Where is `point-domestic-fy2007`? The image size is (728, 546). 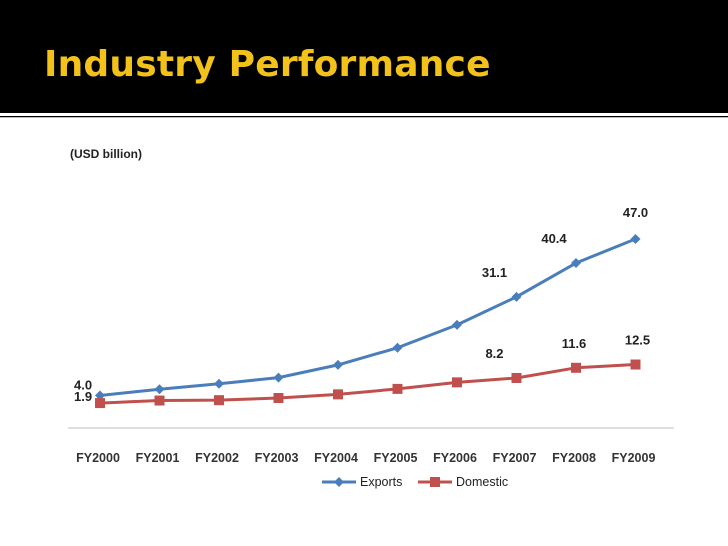 point-domestic-fy2007 is located at coordinates (516, 377).